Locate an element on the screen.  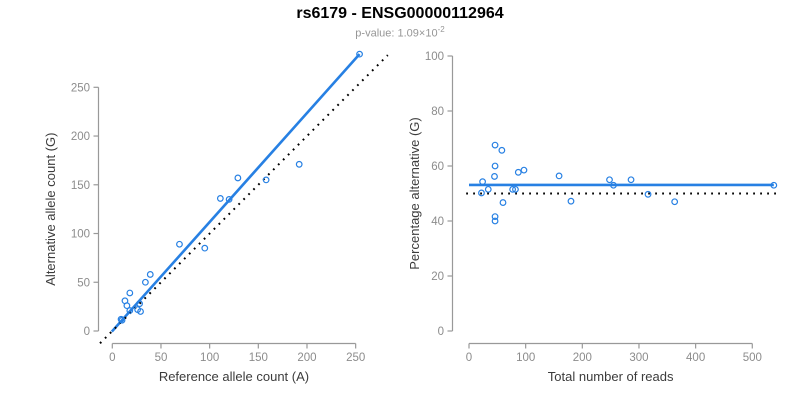
x-tick-label: 300 is located at coordinates (638, 358).